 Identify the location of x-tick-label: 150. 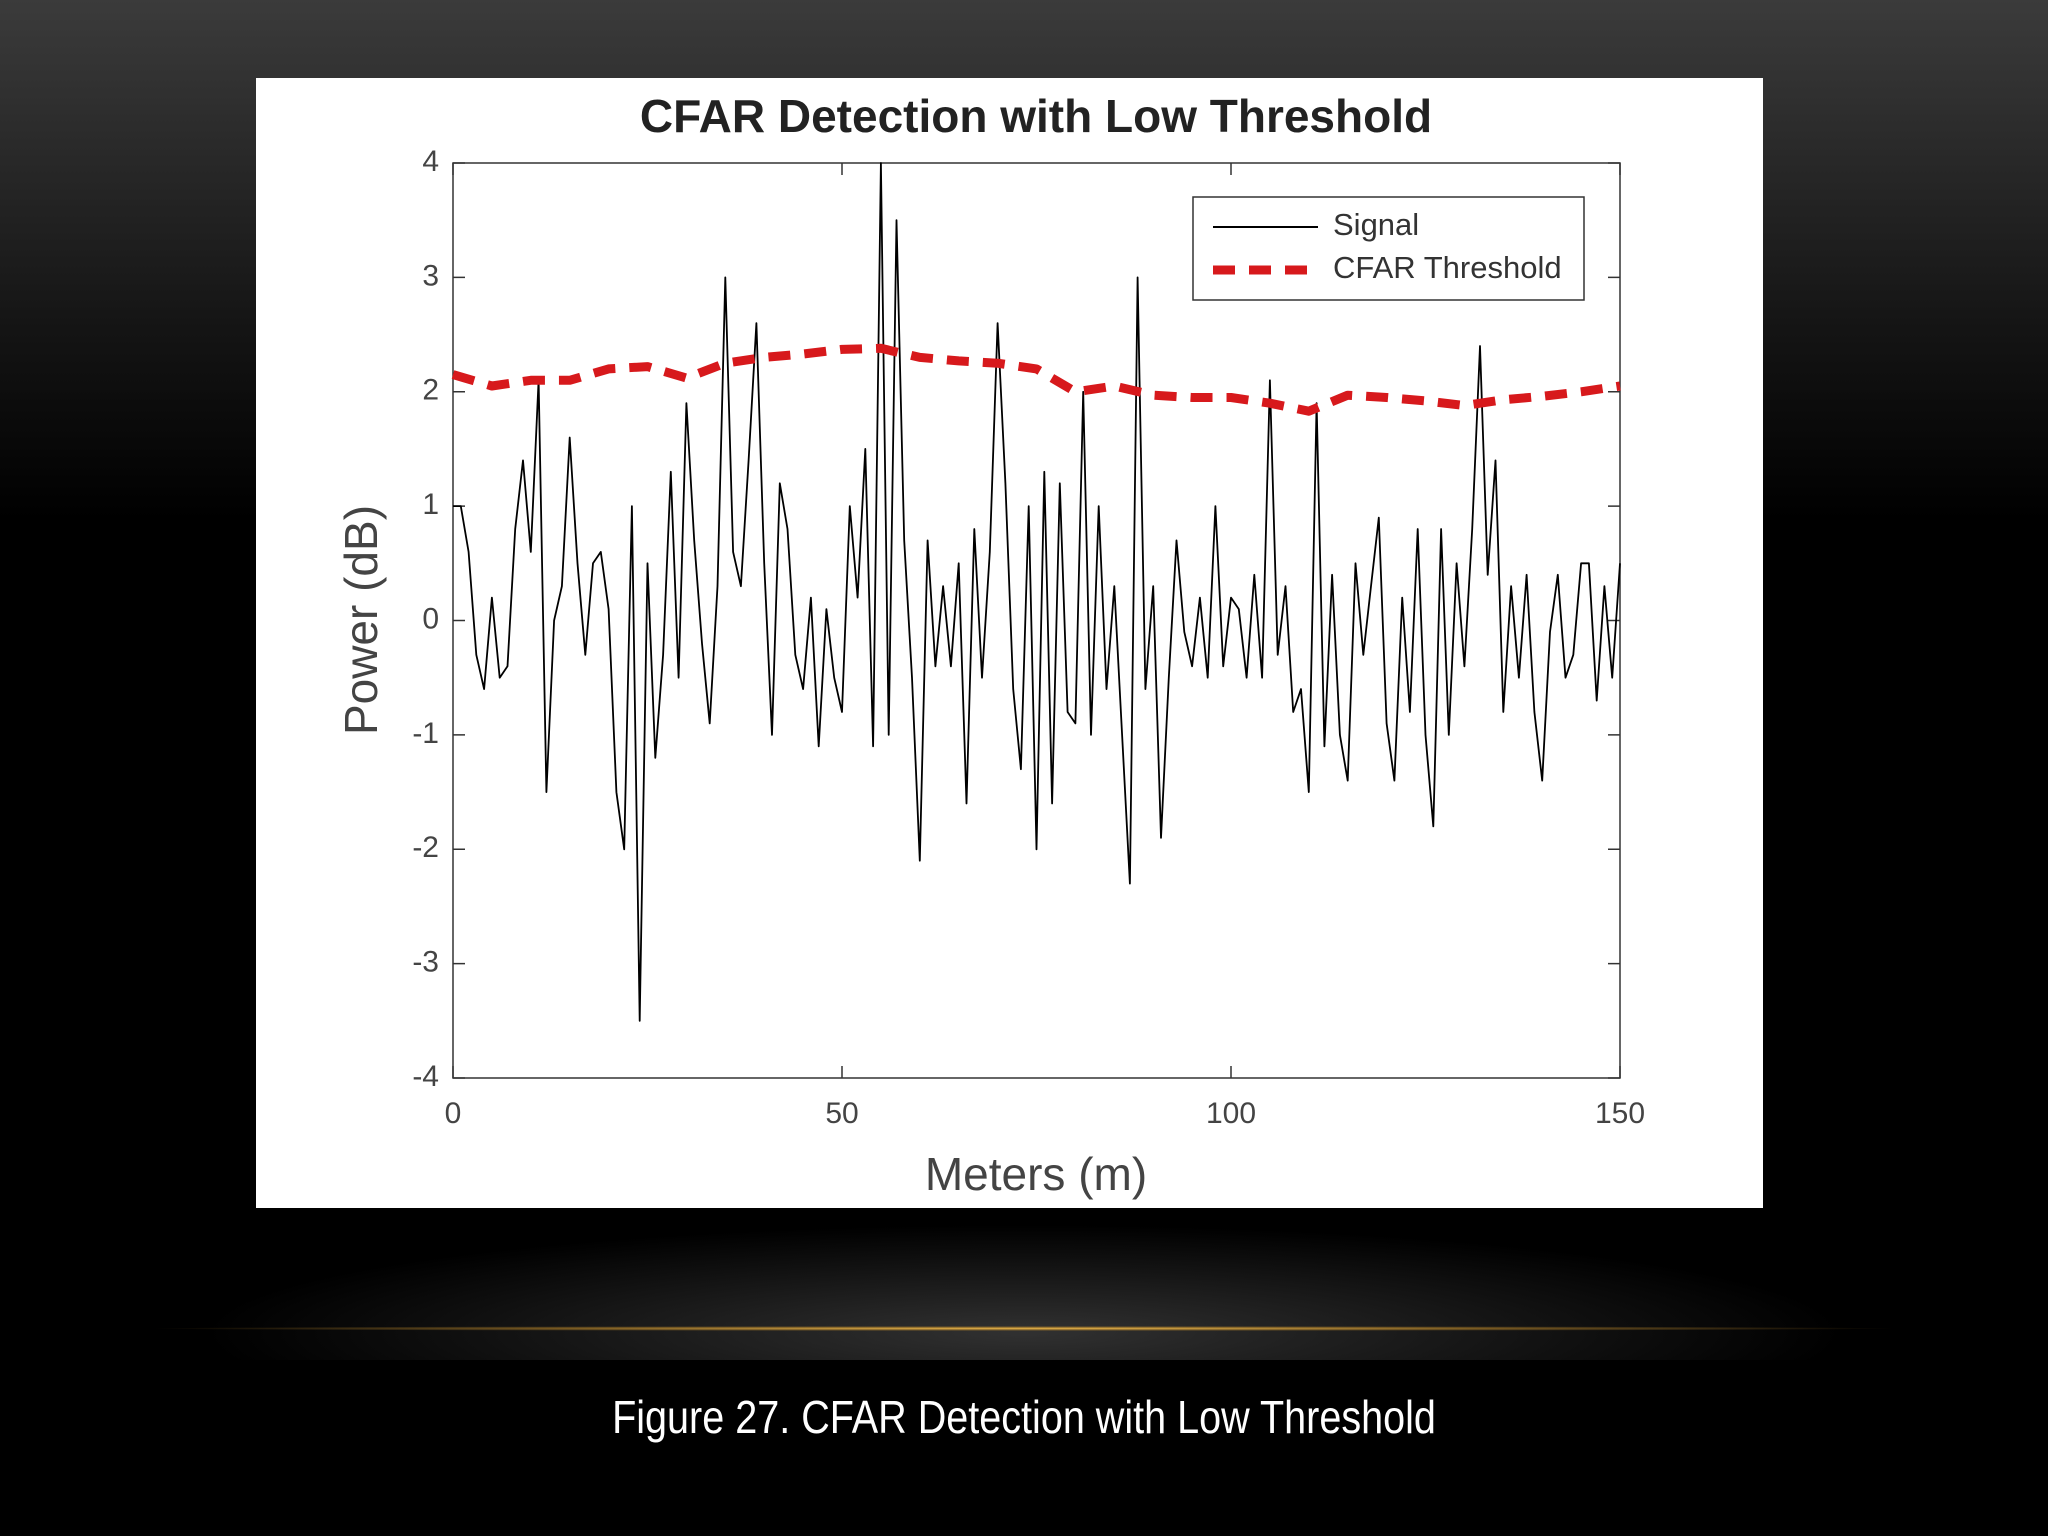
(1620, 1113).